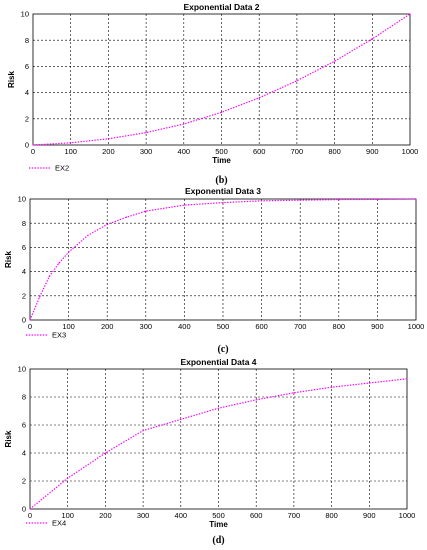  Describe the element at coordinates (218, 540) in the screenshot. I see `panel-caption: (d)` at that location.